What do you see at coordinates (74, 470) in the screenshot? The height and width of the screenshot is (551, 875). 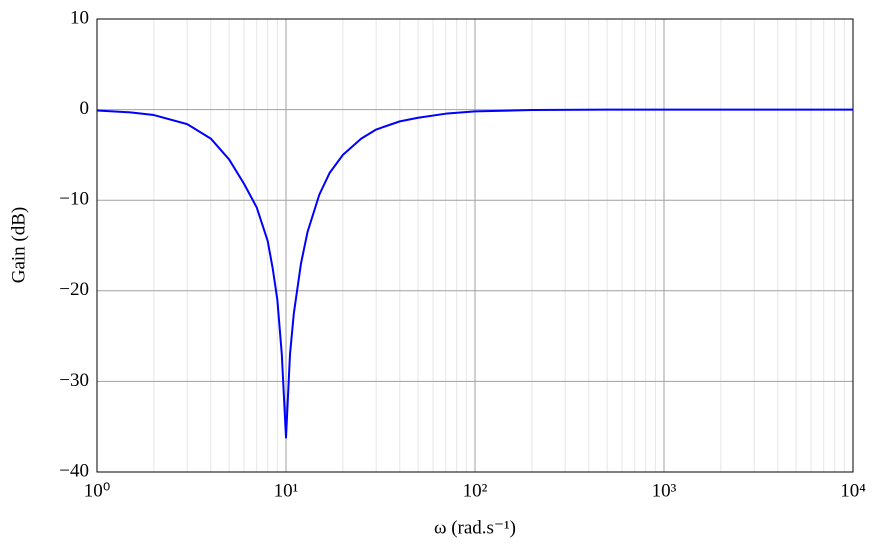 I see `y-tick-label: −40` at bounding box center [74, 470].